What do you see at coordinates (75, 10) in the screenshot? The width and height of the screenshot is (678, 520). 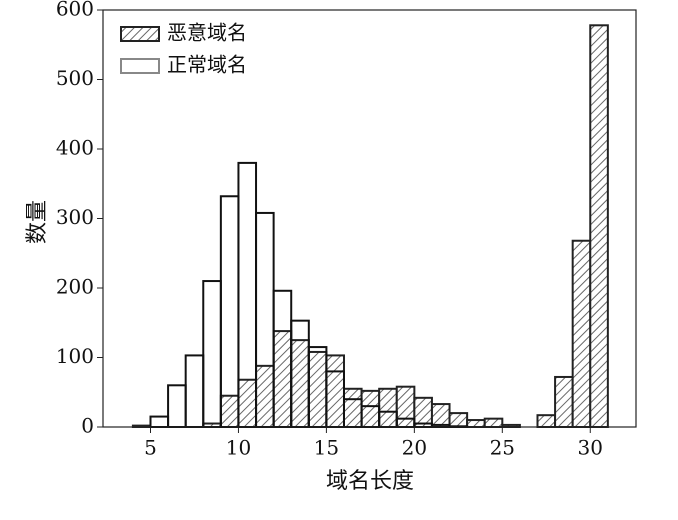 I see `y-tick-label: 600` at bounding box center [75, 10].